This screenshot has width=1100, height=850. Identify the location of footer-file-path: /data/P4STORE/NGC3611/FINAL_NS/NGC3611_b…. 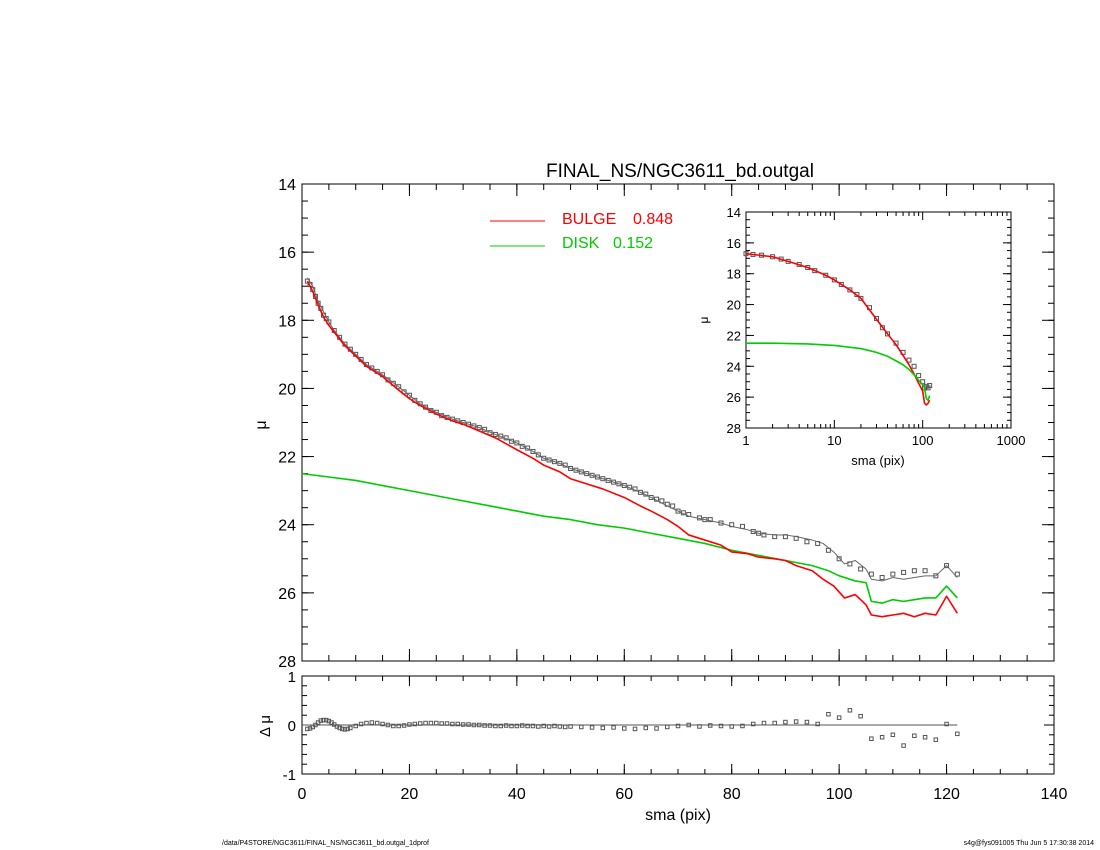
(326, 843).